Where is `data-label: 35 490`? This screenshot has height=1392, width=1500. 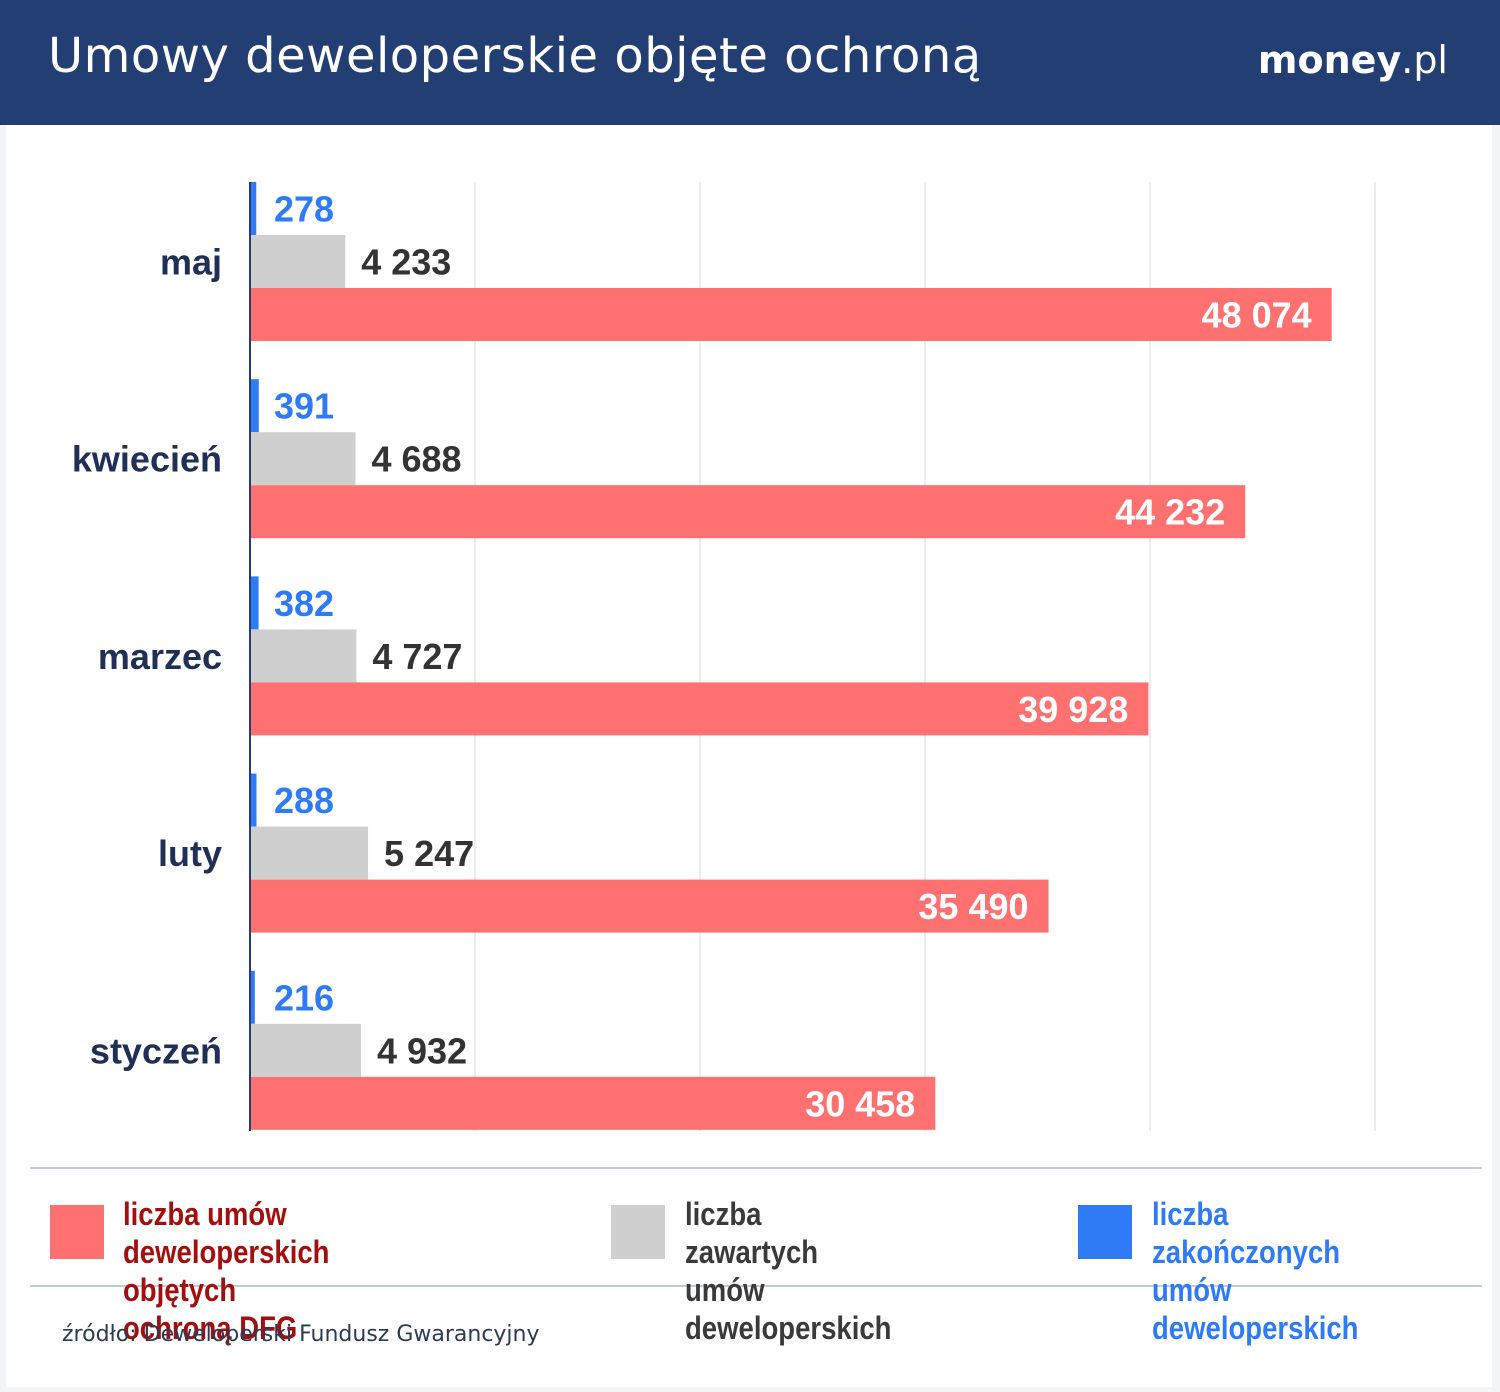 data-label: 35 490 is located at coordinates (973, 906).